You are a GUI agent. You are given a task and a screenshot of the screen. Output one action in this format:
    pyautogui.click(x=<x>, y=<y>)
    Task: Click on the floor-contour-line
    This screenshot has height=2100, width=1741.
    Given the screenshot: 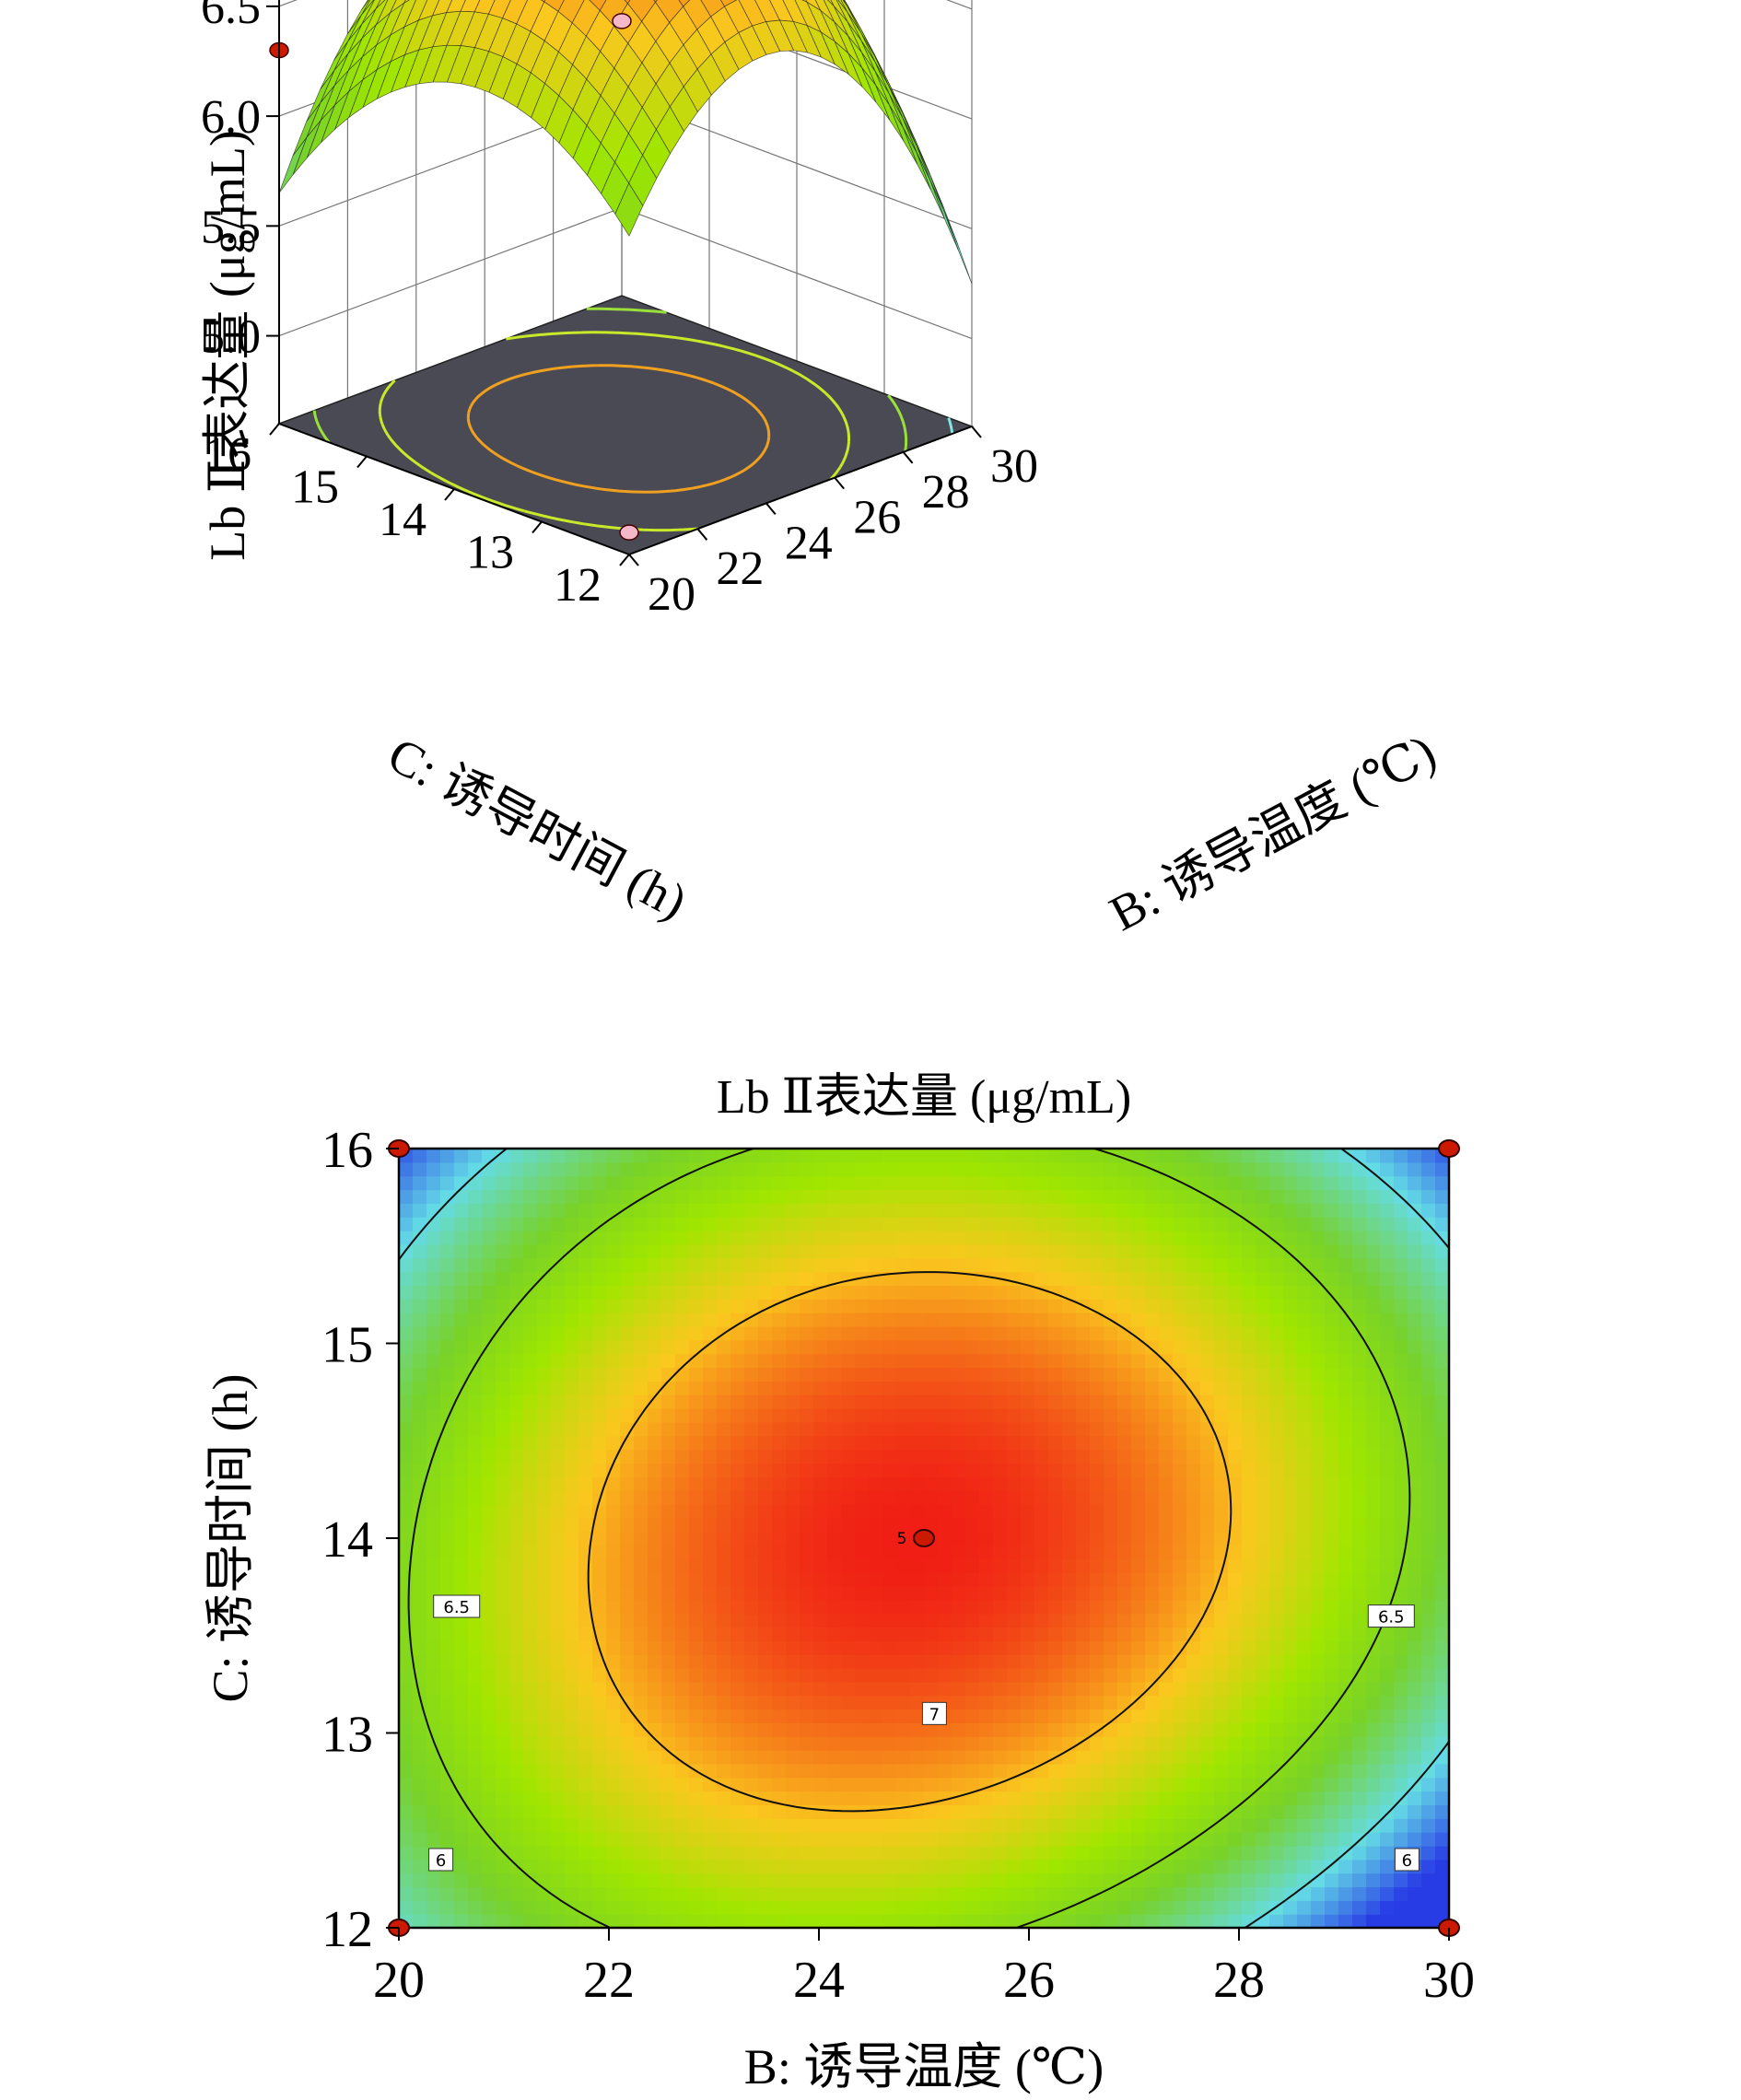 What is the action you would take?
    pyautogui.click(x=950, y=426)
    